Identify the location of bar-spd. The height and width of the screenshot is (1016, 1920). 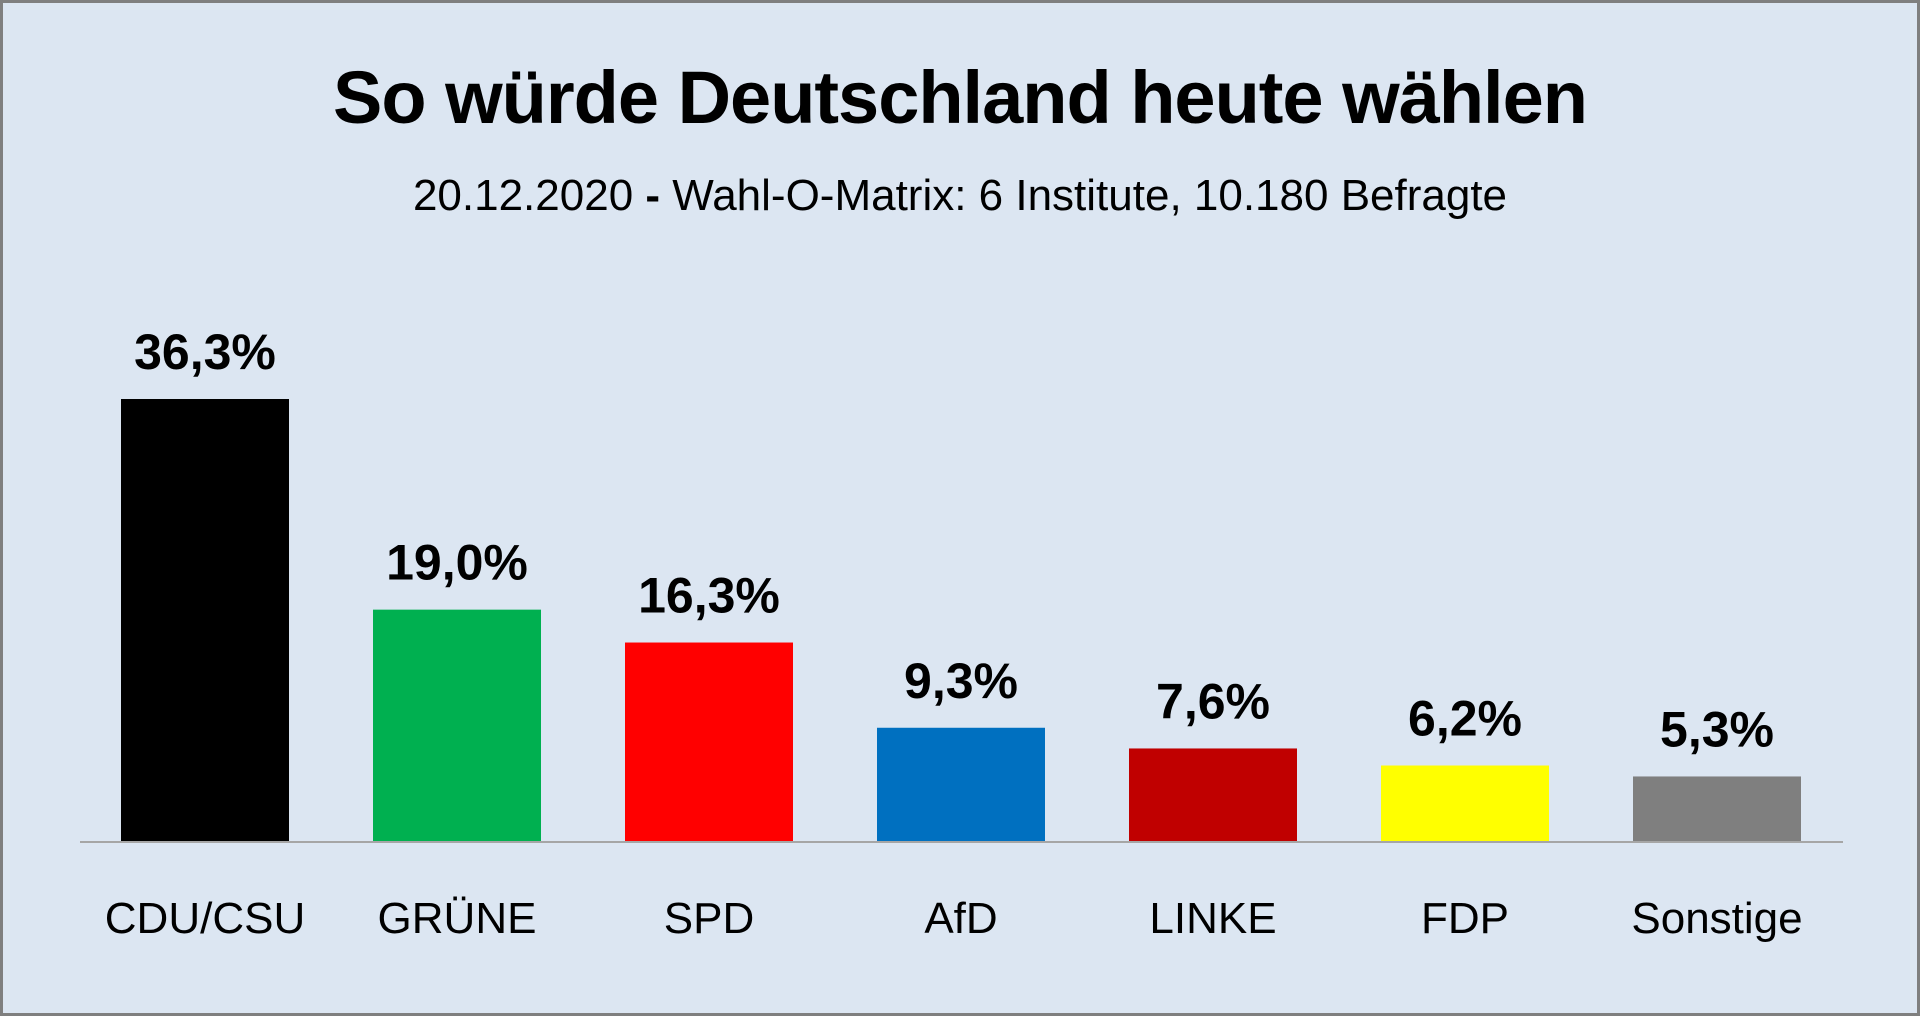
(709, 741).